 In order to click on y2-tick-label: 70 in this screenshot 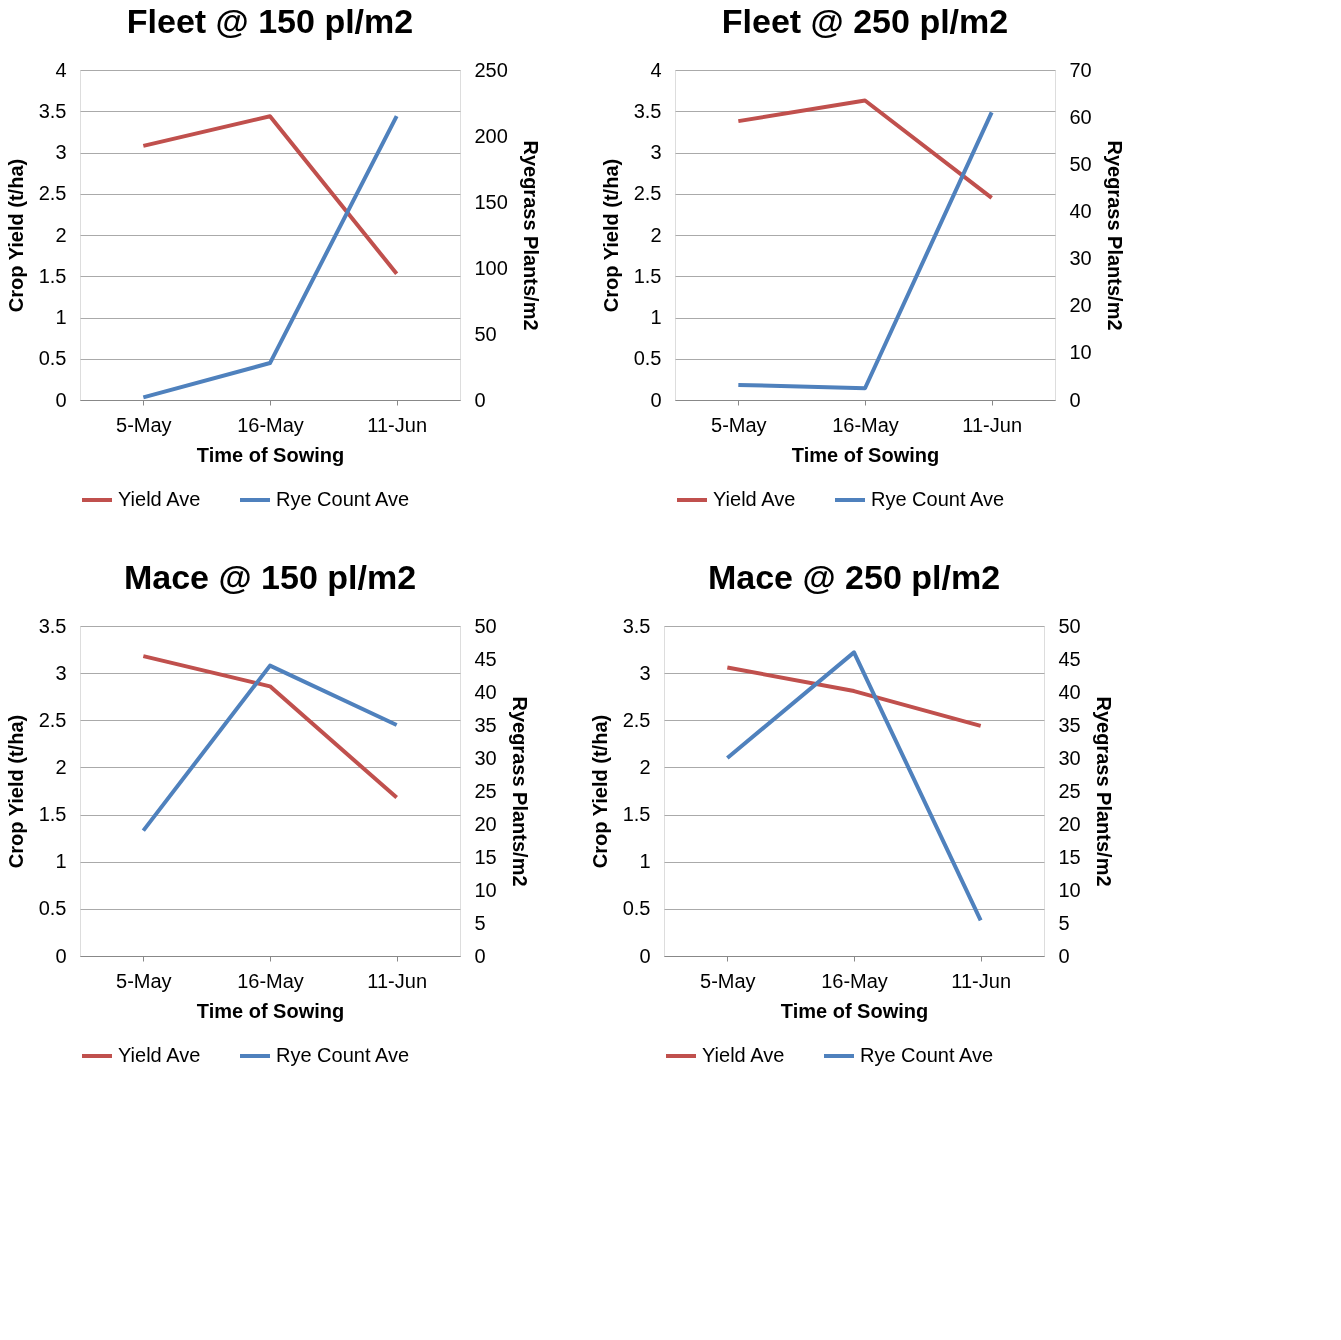, I will do `click(1080, 69)`.